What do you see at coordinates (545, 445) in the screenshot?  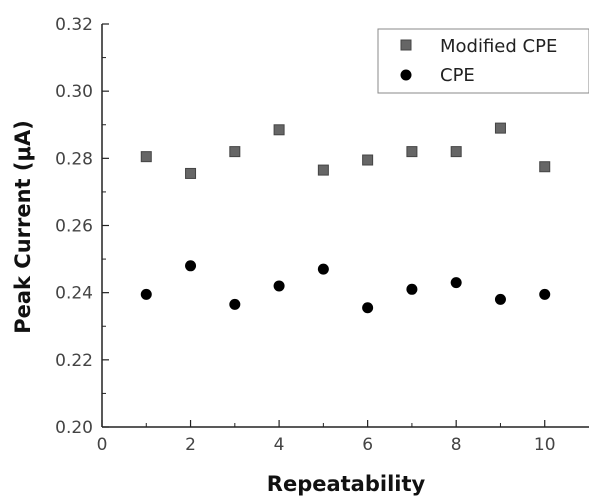 I see `x-tick-label: 10` at bounding box center [545, 445].